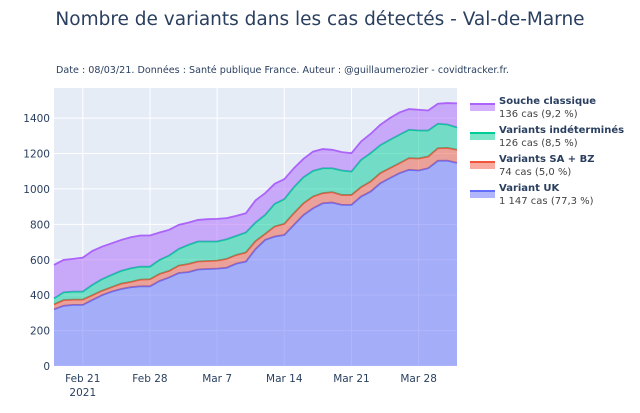  Describe the element at coordinates (547, 159) in the screenshot. I see `legend-label: Variants SA + BZ` at that location.